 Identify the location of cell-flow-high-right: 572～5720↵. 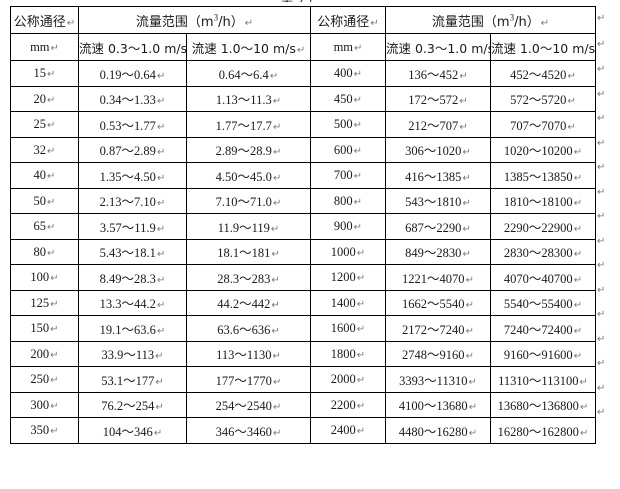
(543, 98).